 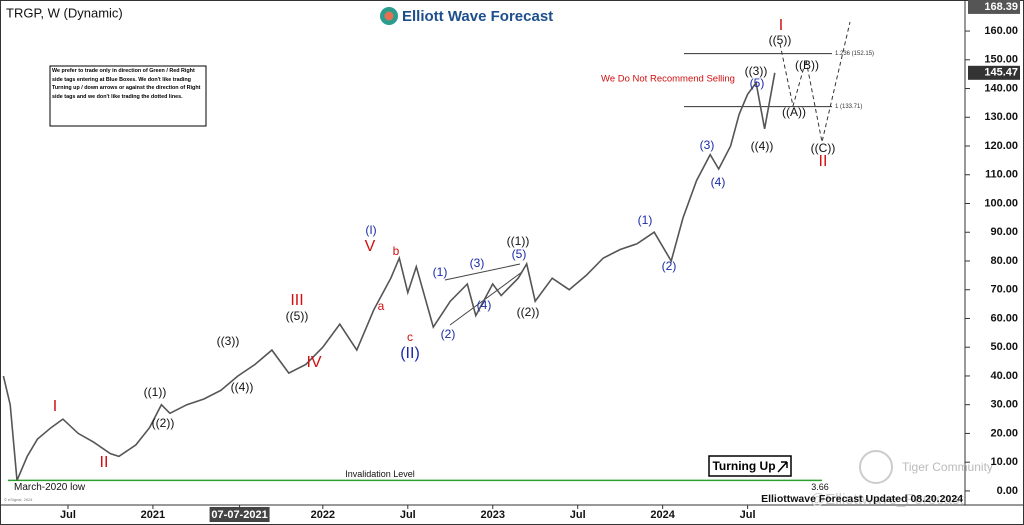 What do you see at coordinates (1001, 60) in the screenshot?
I see `y-tick-label: 150.00` at bounding box center [1001, 60].